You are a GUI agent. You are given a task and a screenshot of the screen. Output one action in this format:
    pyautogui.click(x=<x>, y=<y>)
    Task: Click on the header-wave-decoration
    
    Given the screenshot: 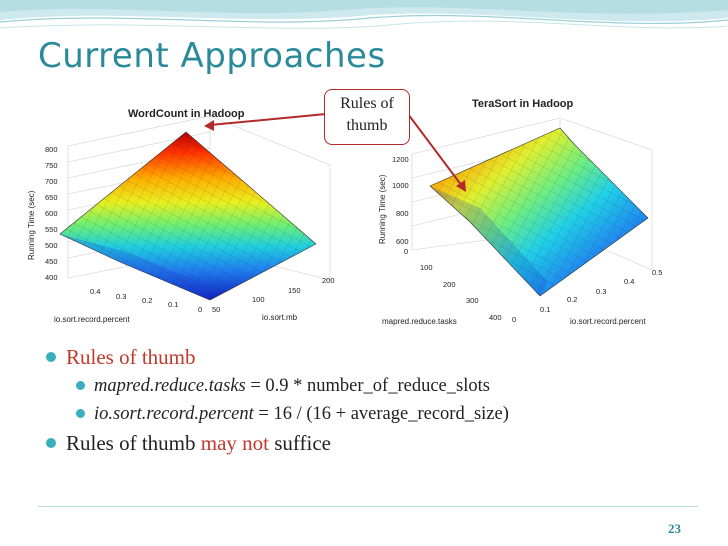 What is the action you would take?
    pyautogui.click(x=364, y=14)
    